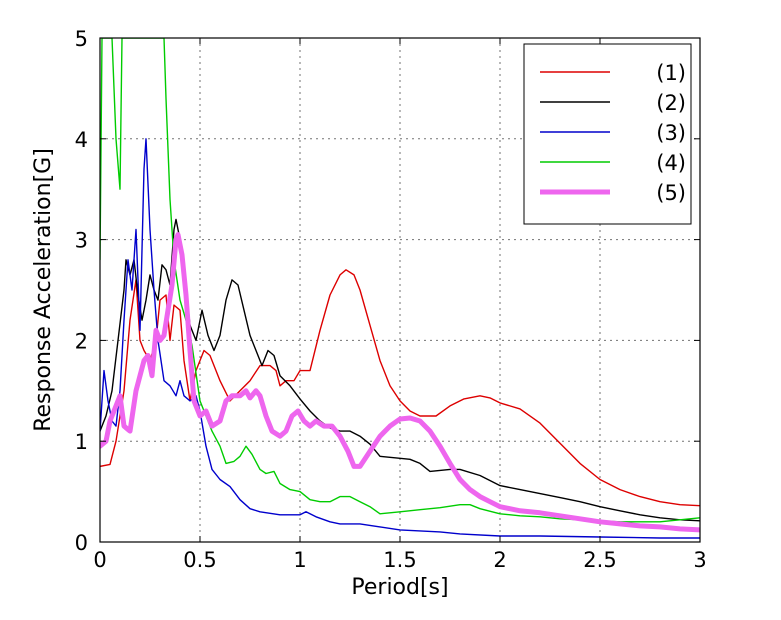 This screenshot has height=620, width=781. What do you see at coordinates (81, 140) in the screenshot?
I see `y-tick-label: 4` at bounding box center [81, 140].